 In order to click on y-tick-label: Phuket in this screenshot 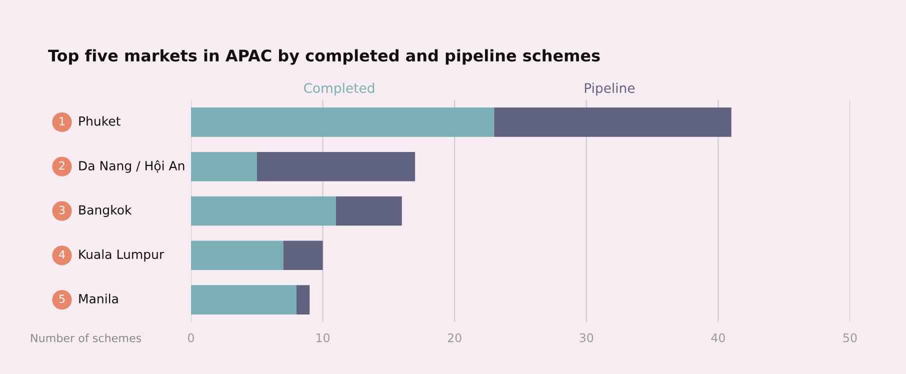, I will do `click(99, 121)`.